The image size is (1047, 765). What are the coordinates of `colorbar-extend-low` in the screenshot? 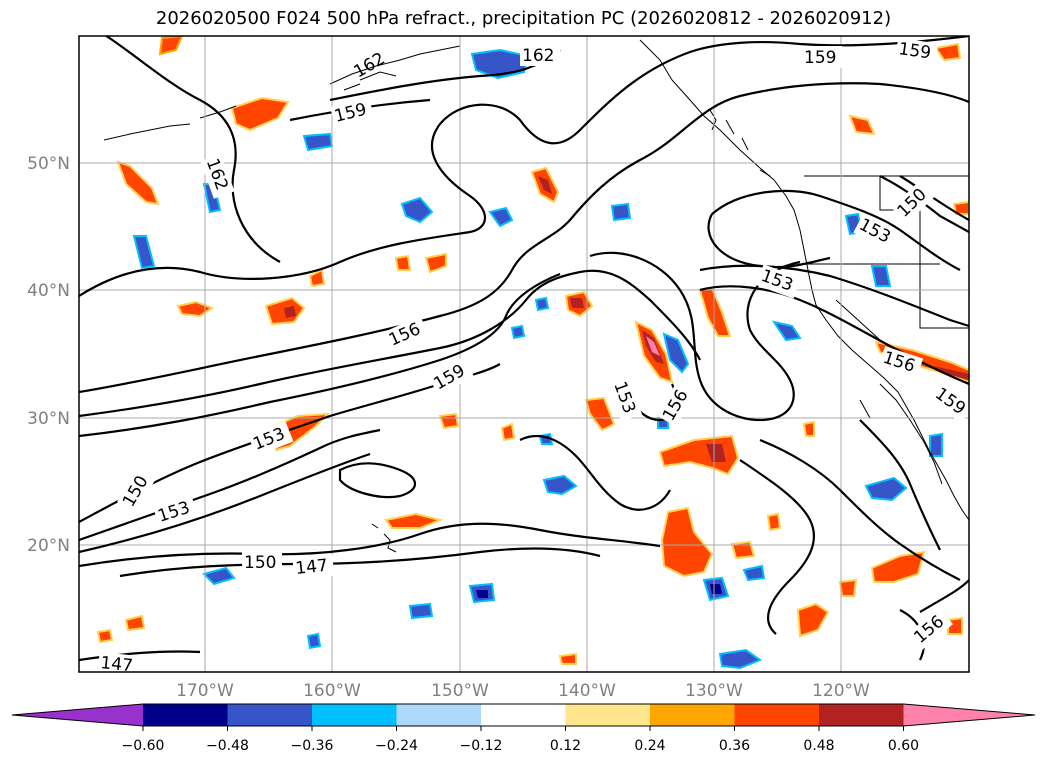 It's located at (77, 715).